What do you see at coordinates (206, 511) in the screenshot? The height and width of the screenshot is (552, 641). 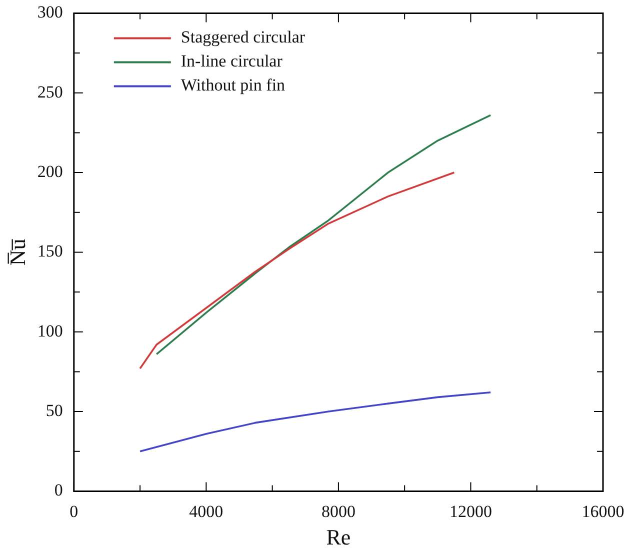 I see `x-tick-label: 4000` at bounding box center [206, 511].